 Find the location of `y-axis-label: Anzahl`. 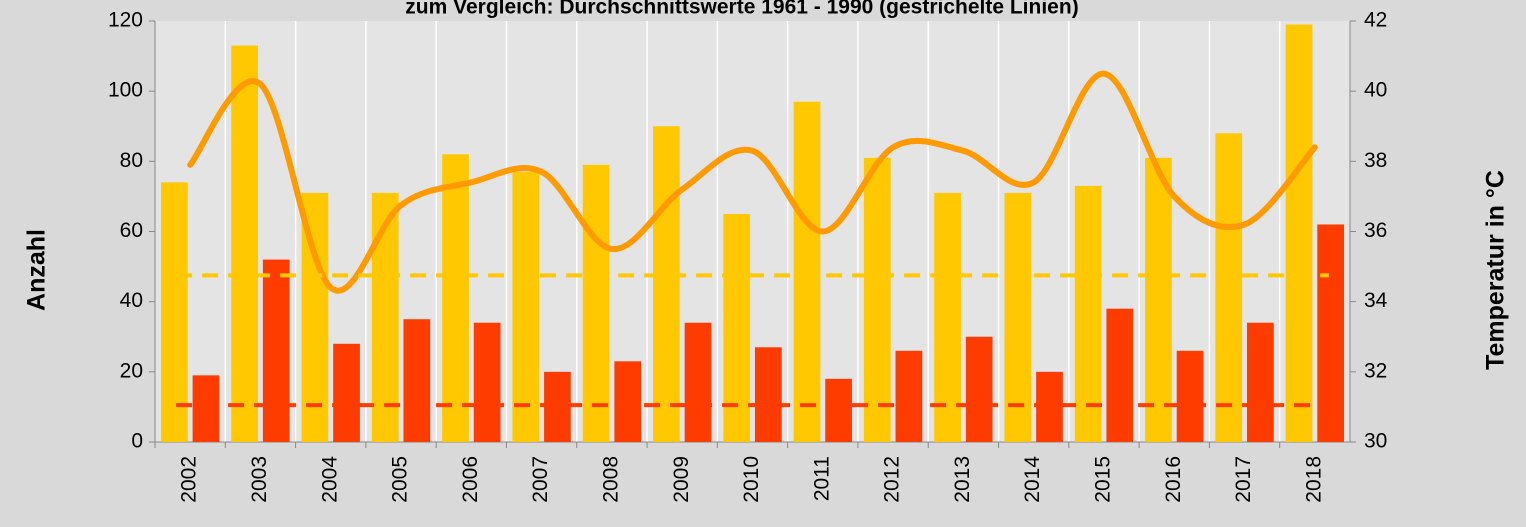

y-axis-label: Anzahl is located at coordinates (37, 270).